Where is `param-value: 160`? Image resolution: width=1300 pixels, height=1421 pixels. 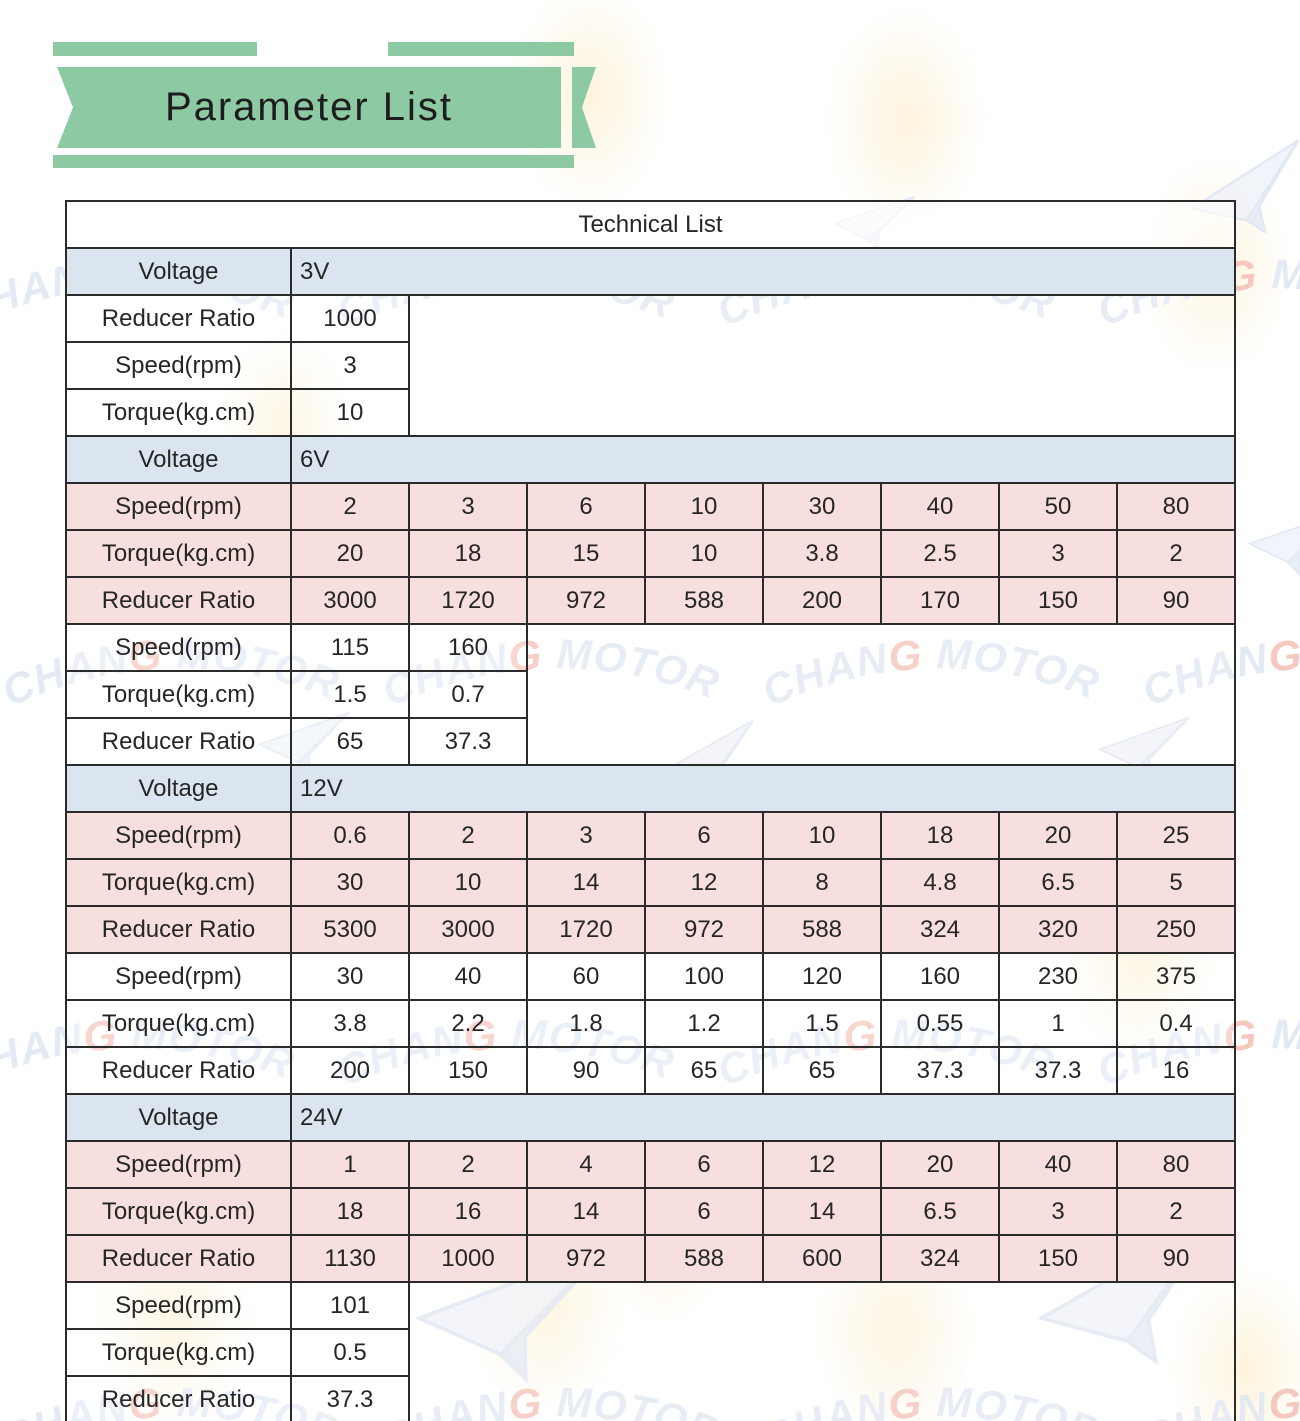
param-value: 160 is located at coordinates (468, 647).